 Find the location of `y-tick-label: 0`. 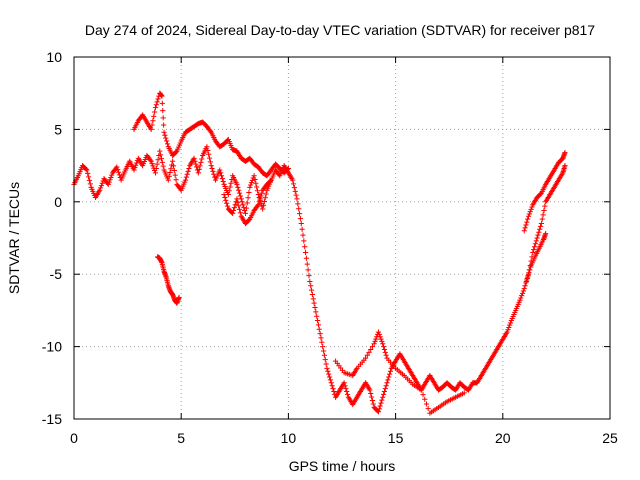

y-tick-label: 0 is located at coordinates (58, 202).